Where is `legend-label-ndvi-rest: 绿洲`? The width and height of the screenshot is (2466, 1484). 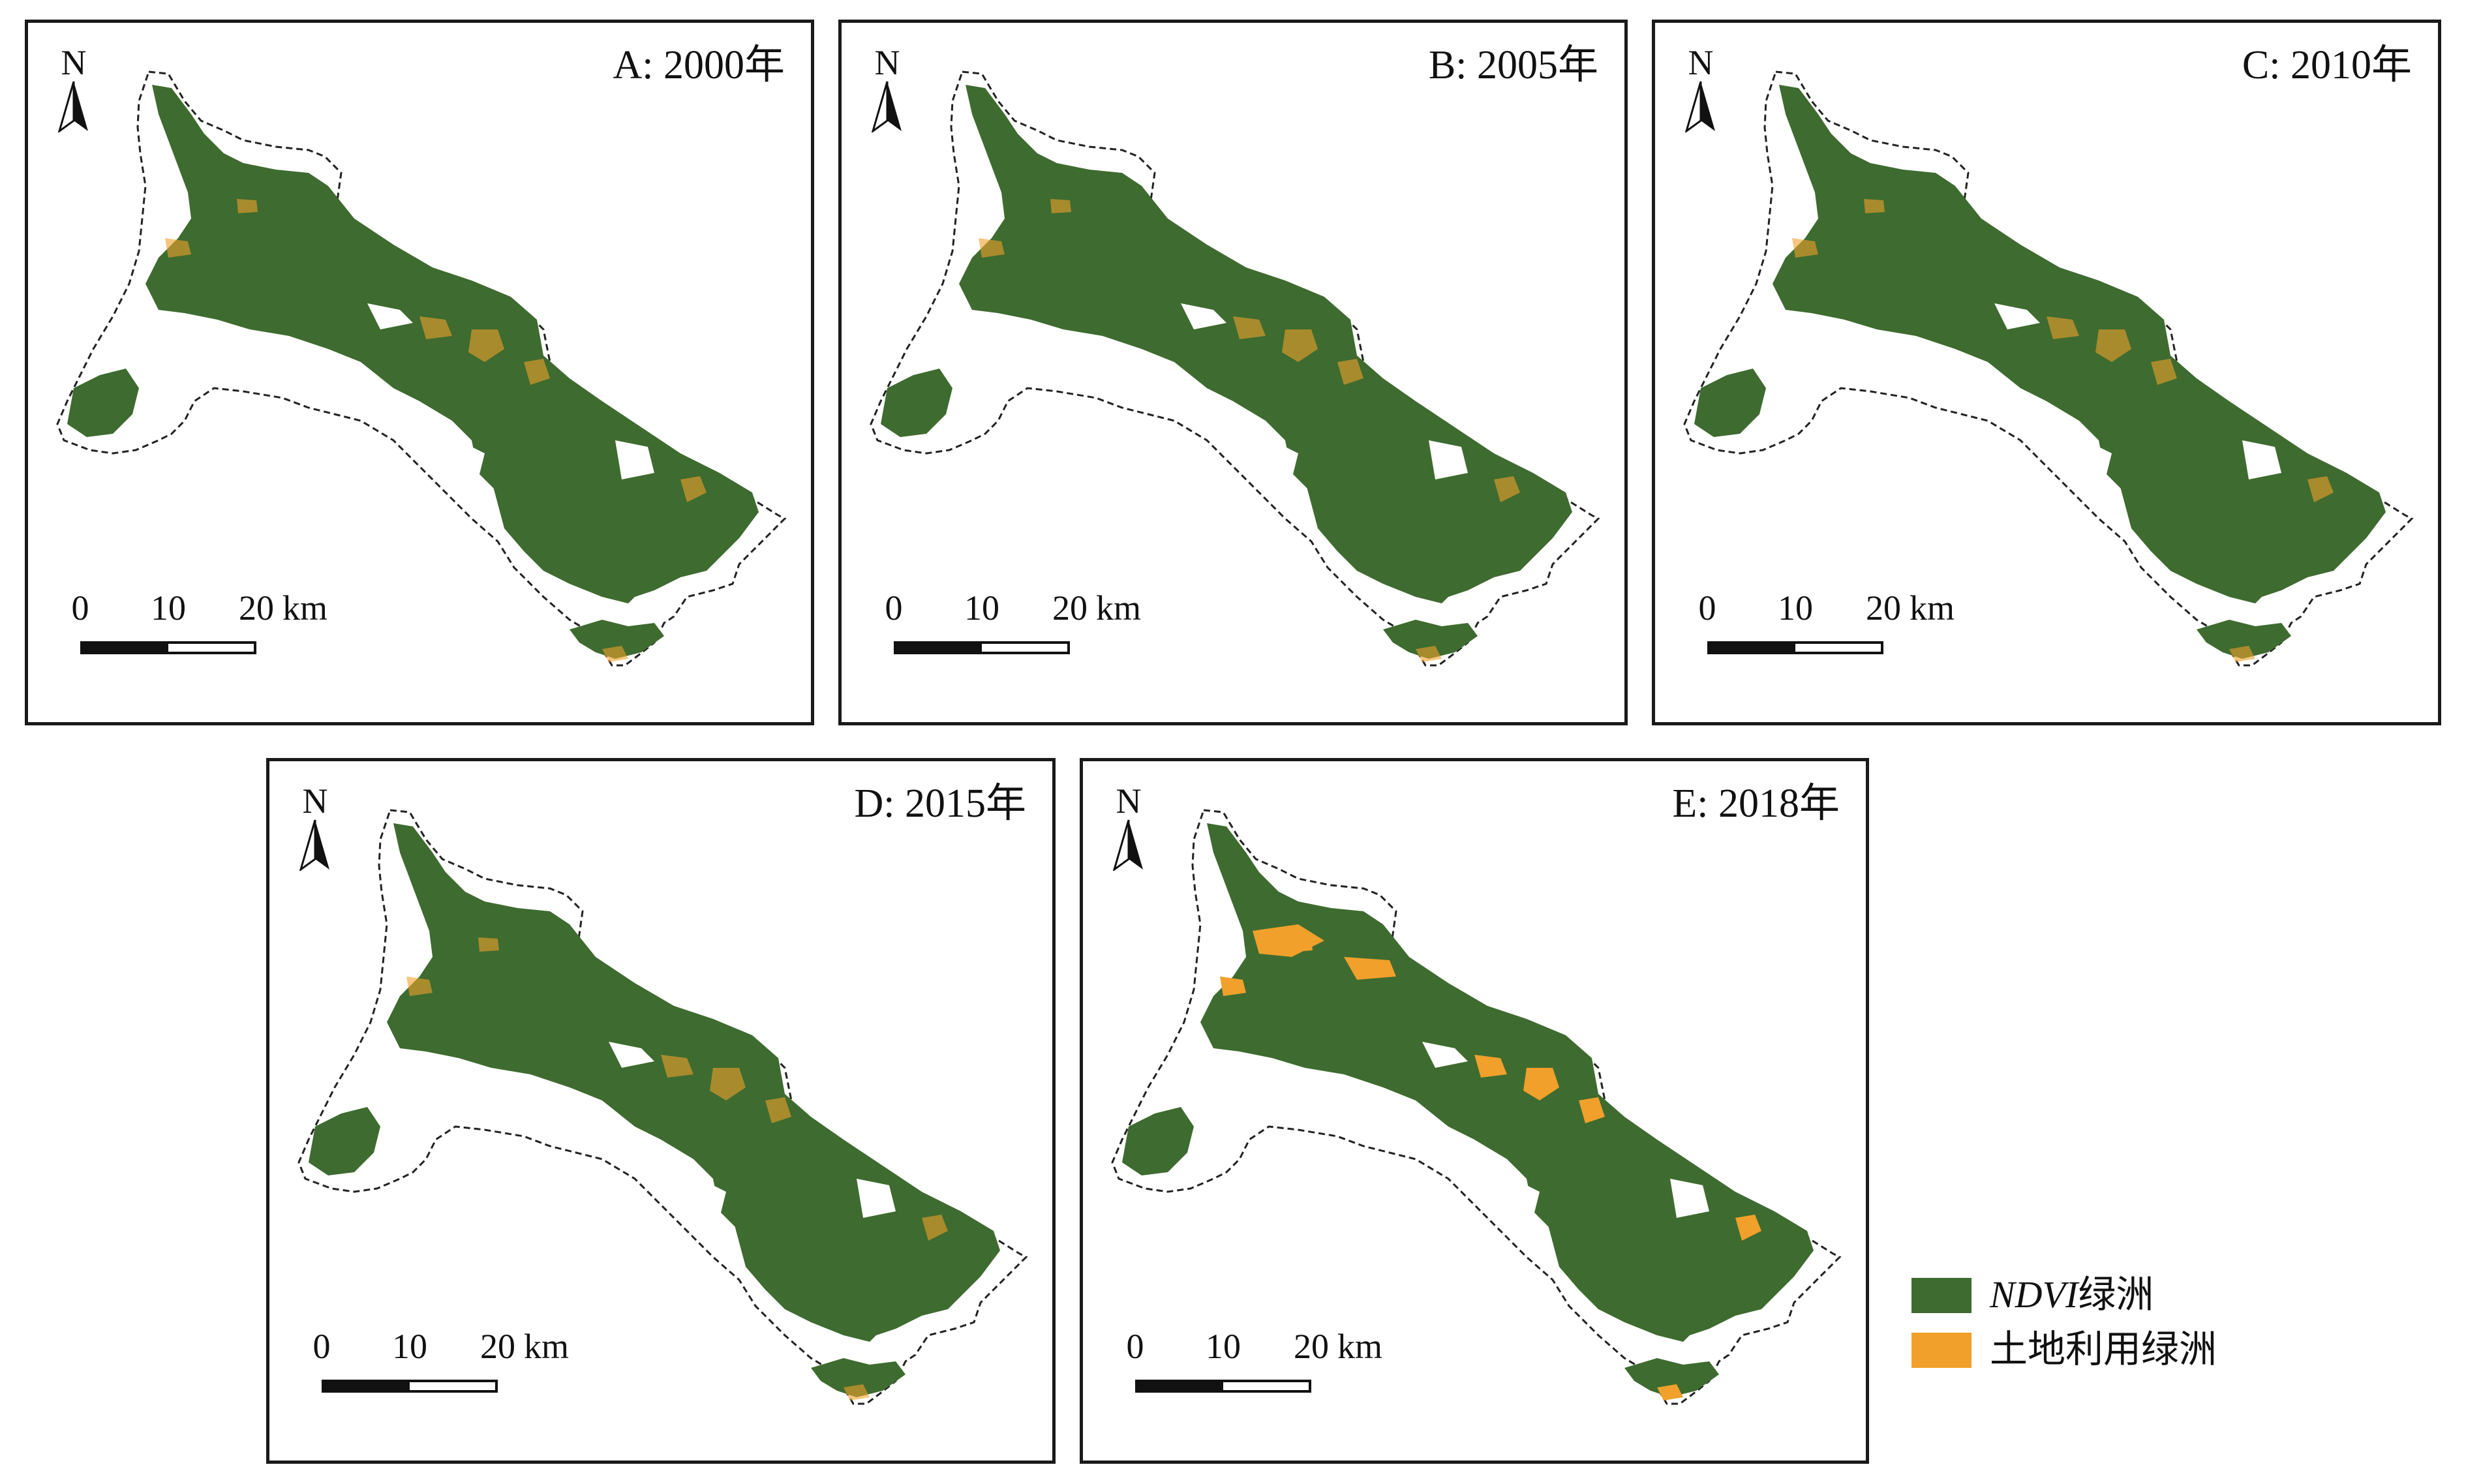
legend-label-ndvi-rest: 绿洲 is located at coordinates (2116, 1294).